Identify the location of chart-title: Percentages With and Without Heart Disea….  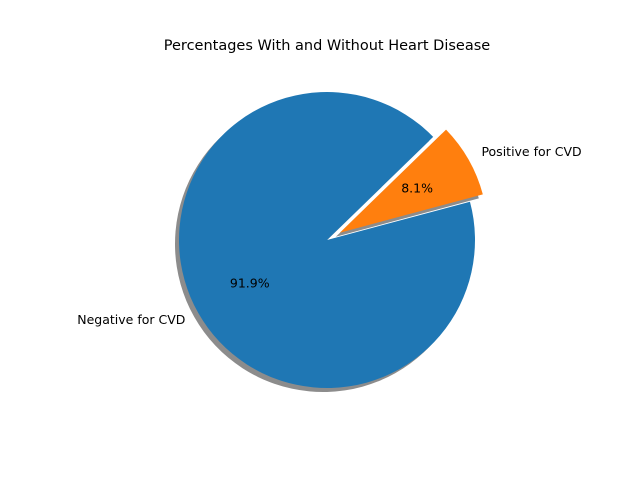
(327, 46).